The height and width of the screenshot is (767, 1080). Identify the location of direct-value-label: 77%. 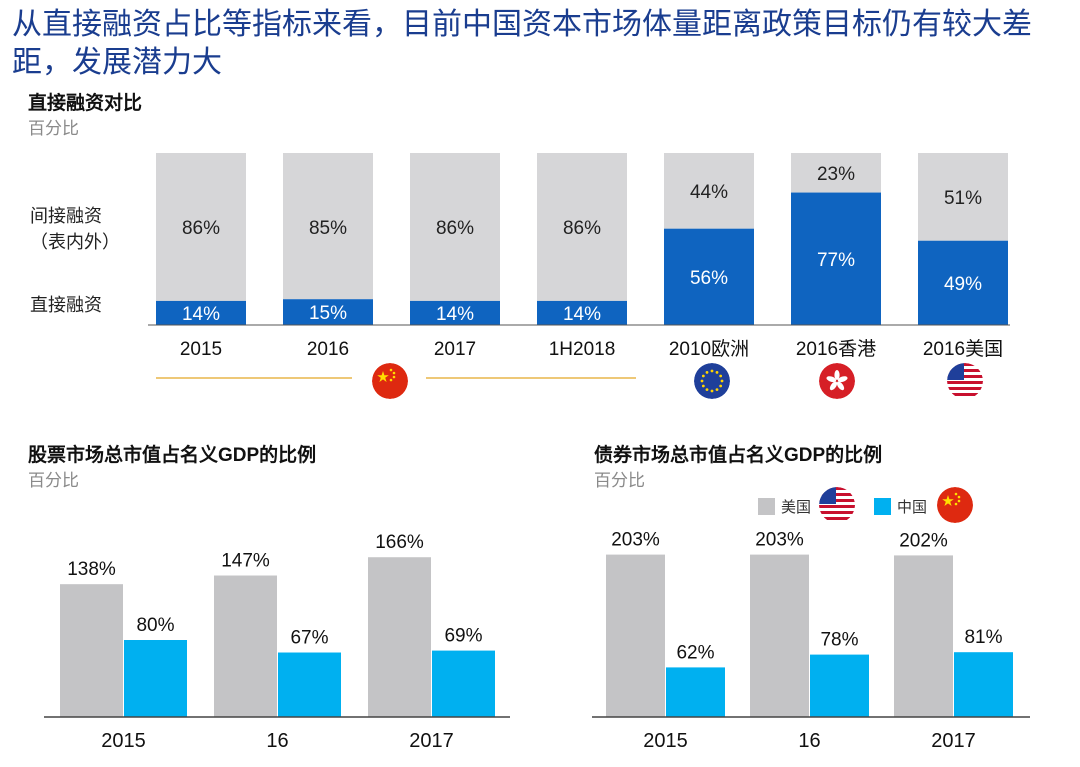
(836, 260).